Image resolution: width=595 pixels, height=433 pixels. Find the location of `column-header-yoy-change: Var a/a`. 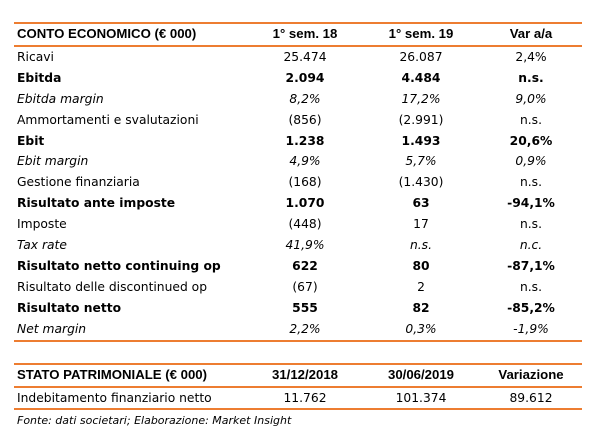

column-header-yoy-change: Var a/a is located at coordinates (531, 34).